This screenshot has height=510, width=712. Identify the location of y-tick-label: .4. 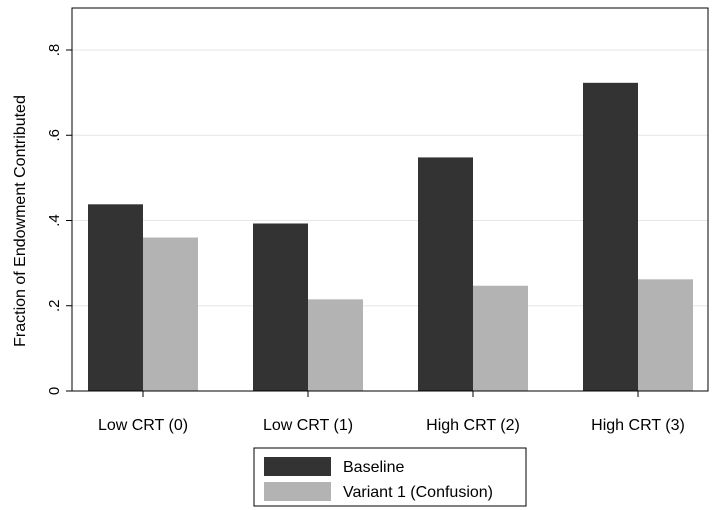
(54, 220).